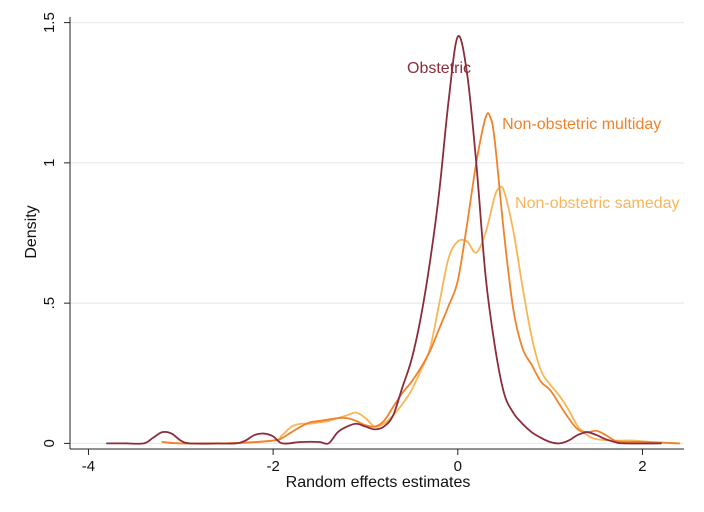 The image size is (704, 512). What do you see at coordinates (581, 124) in the screenshot?
I see `series-label-1: Non-obstetric multiday` at bounding box center [581, 124].